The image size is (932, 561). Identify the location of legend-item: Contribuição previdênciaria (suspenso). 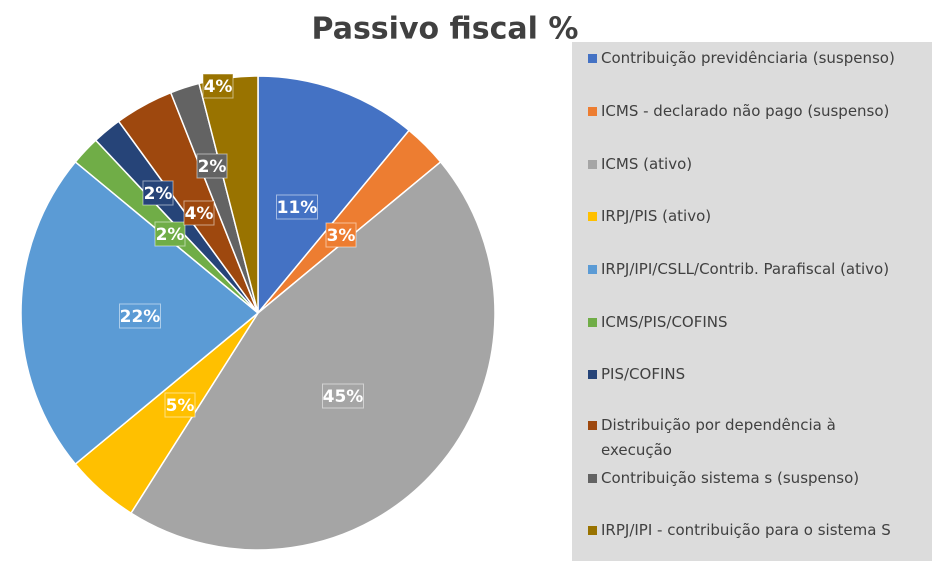
(741, 58).